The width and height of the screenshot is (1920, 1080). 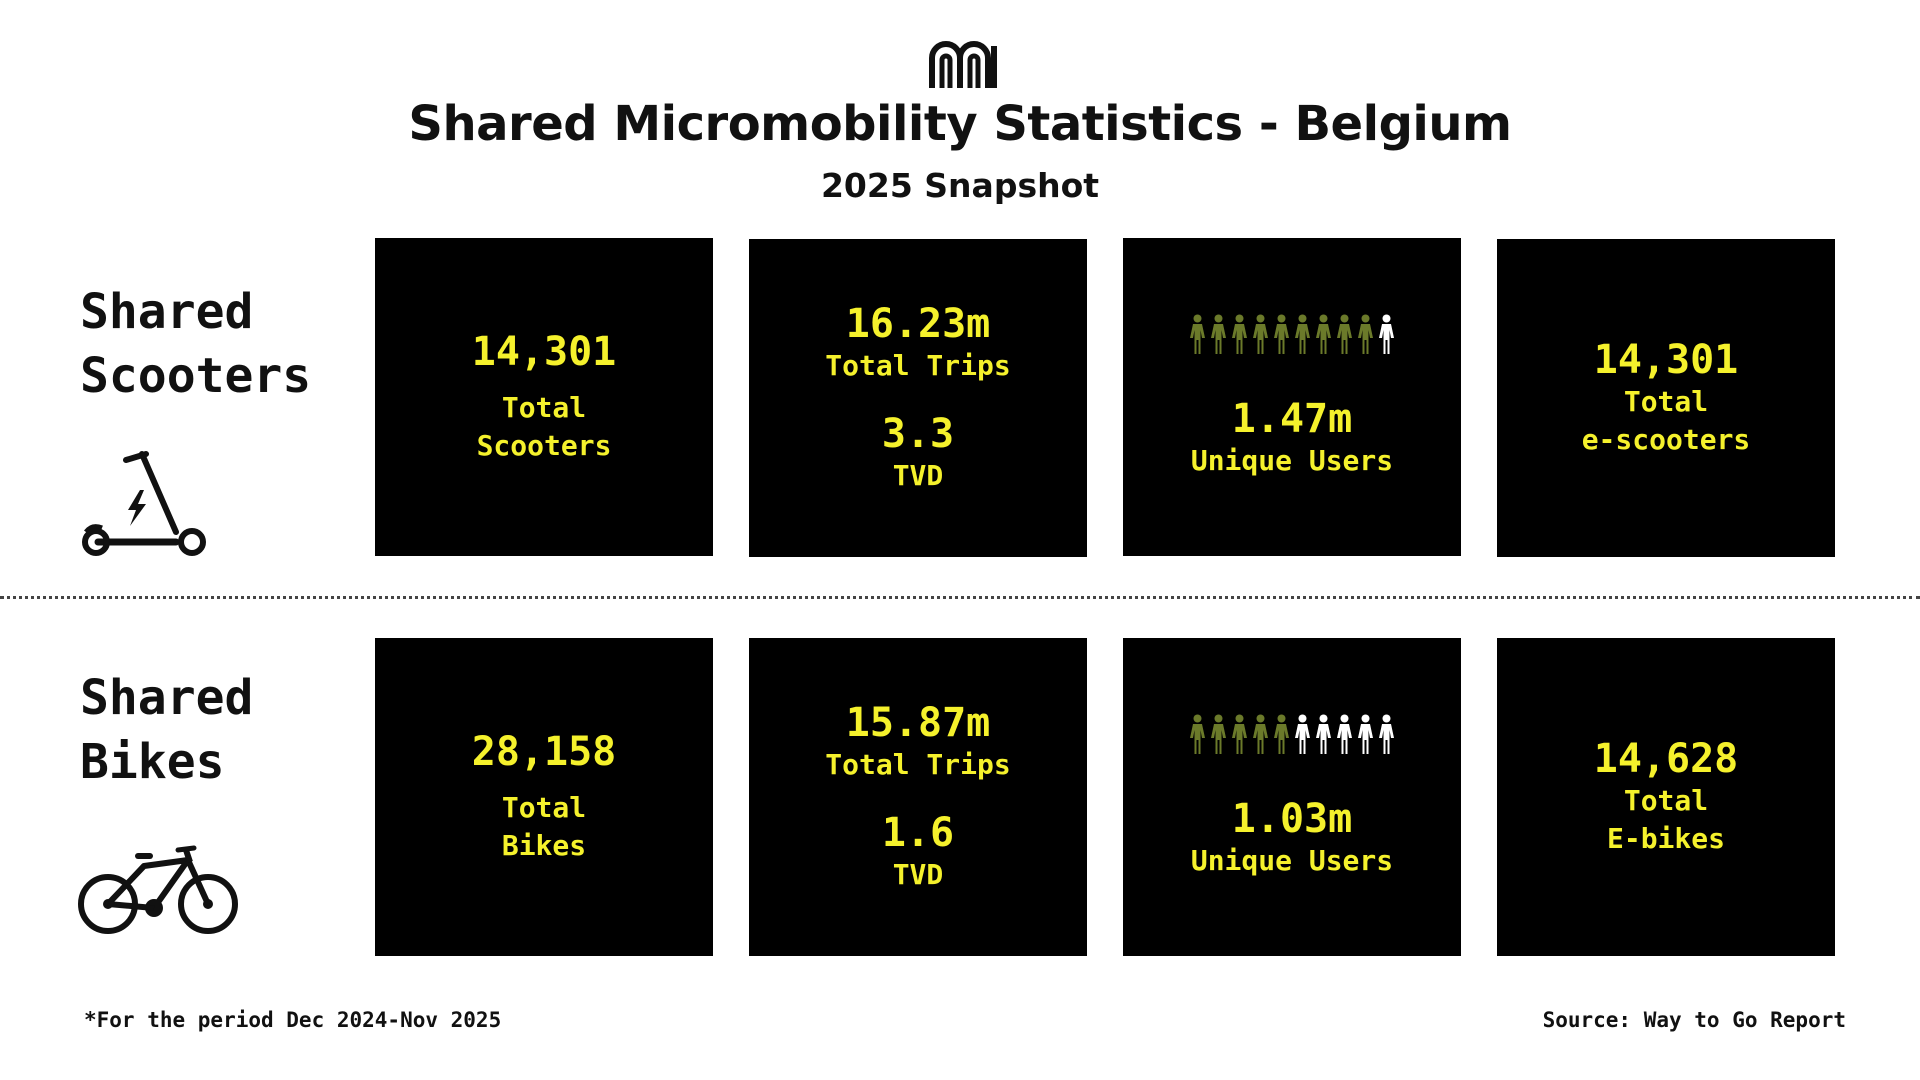 I want to click on period-footnote: *For the period Dec 2024-Nov 2025, so click(x=293, y=1020).